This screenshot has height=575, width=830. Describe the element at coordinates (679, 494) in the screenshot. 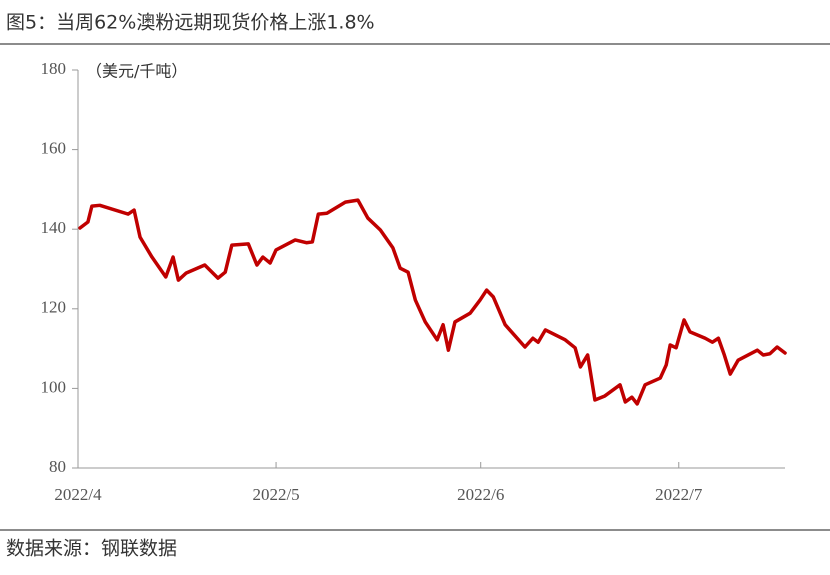

I see `x-tick-label: 2022/7` at that location.